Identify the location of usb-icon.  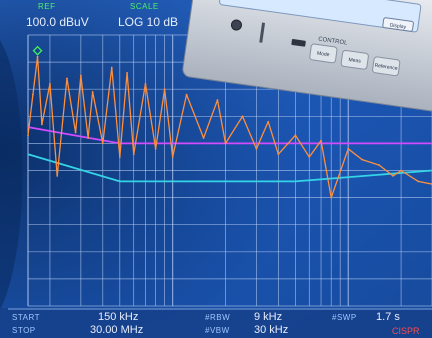
(298, 43).